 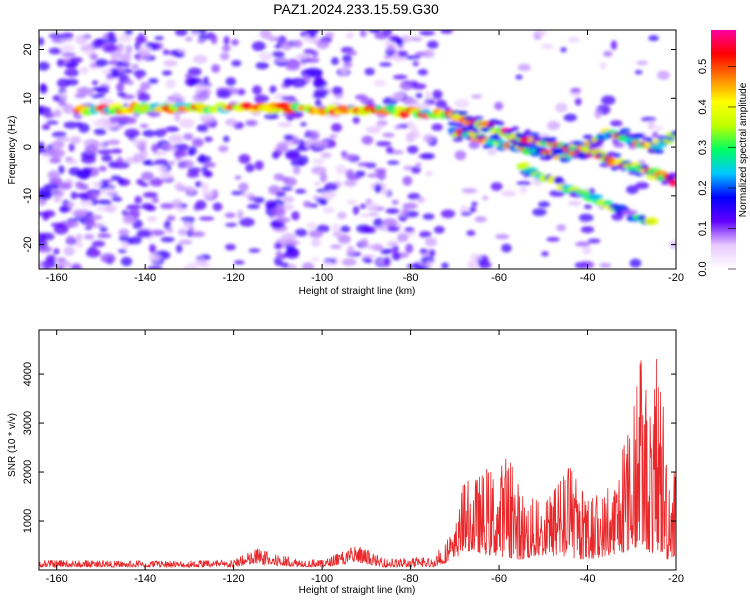 I want to click on snr-x-tick-label: -100, so click(x=322, y=579).